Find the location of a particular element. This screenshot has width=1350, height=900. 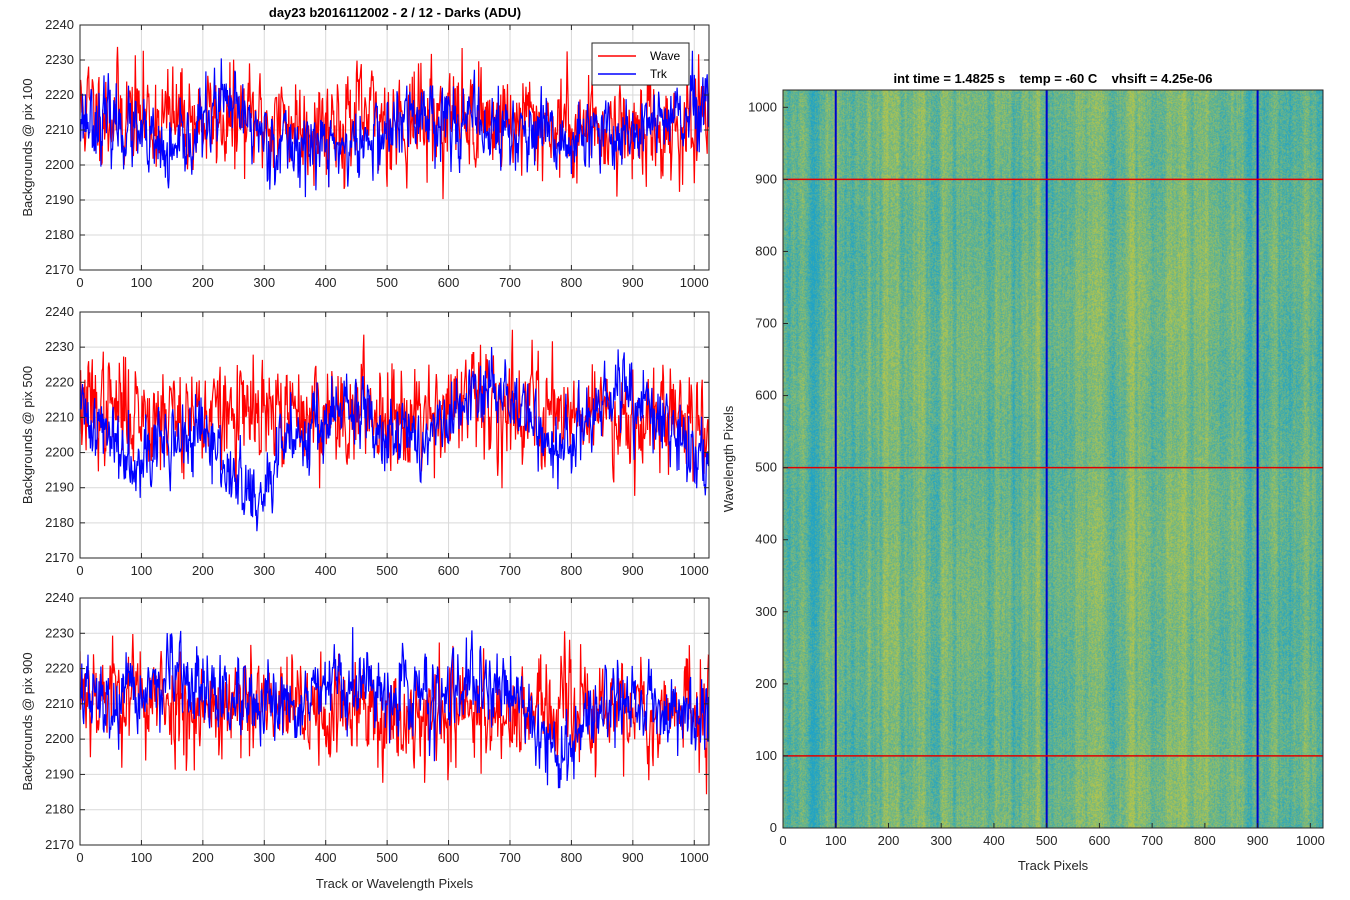

y-tick-label: 200 is located at coordinates (766, 683).